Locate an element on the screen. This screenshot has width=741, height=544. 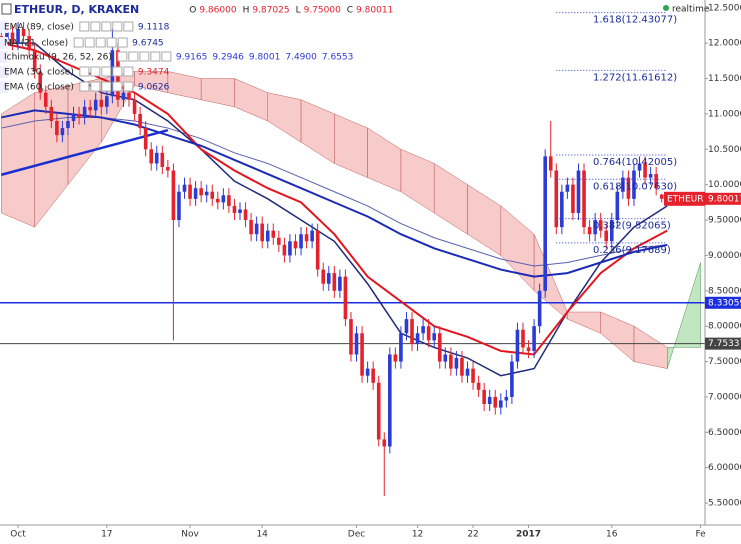
legend-name: EMA (89, close) is located at coordinates (39, 28).